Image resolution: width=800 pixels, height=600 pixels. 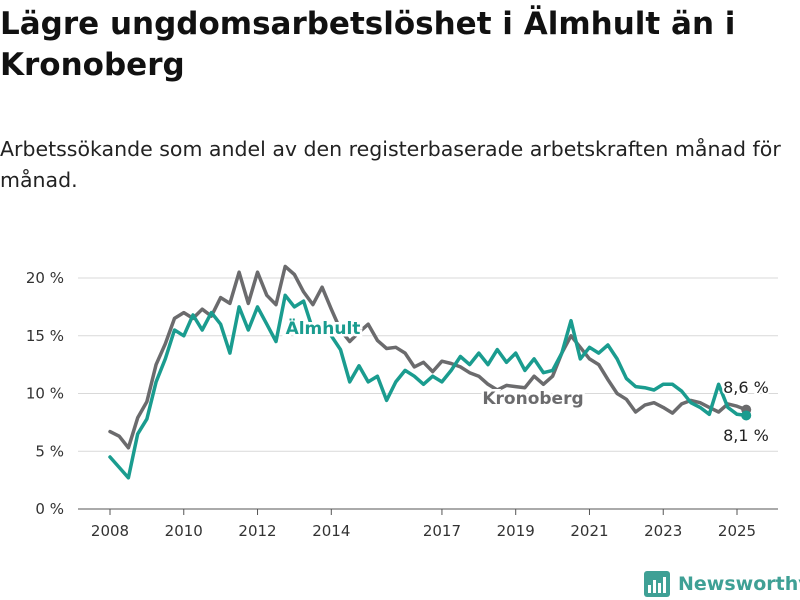 I want to click on x-tick-label: 2012, so click(x=257, y=531).